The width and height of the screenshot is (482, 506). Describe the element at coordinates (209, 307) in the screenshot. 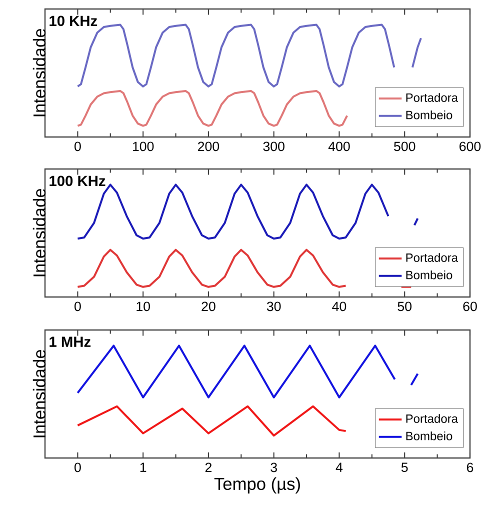

I see `x-tick-label: 20` at that location.